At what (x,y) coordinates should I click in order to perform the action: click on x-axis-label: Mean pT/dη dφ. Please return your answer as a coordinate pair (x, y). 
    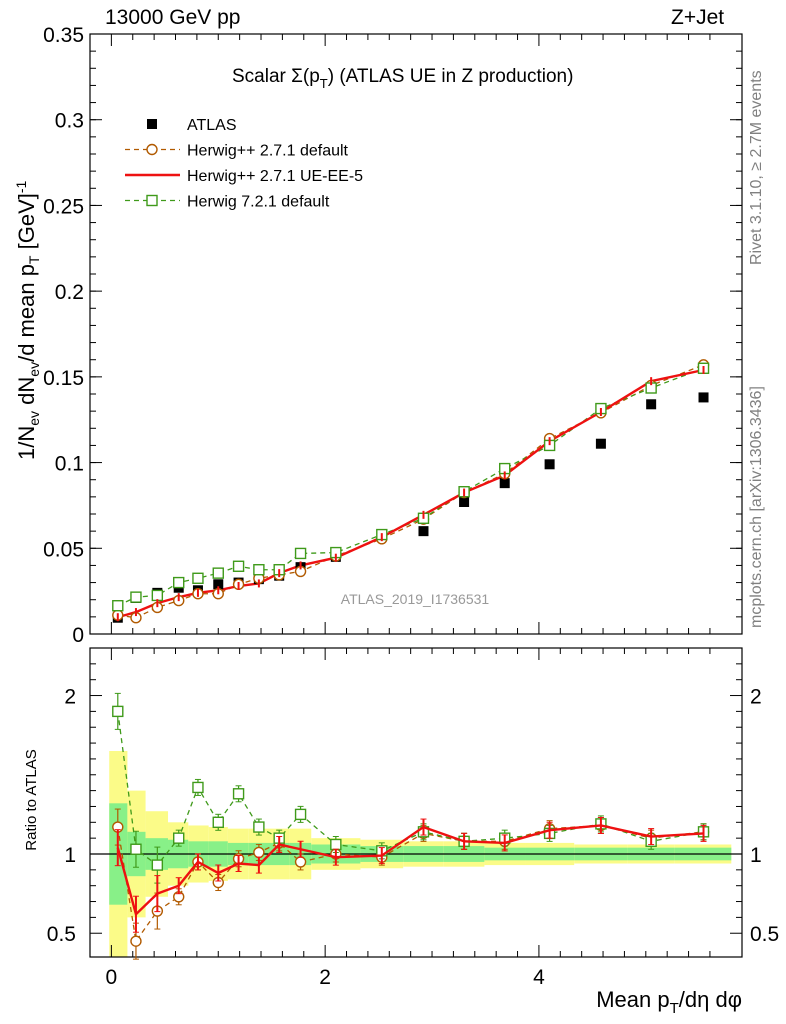
    Looking at the image, I should click on (669, 1002).